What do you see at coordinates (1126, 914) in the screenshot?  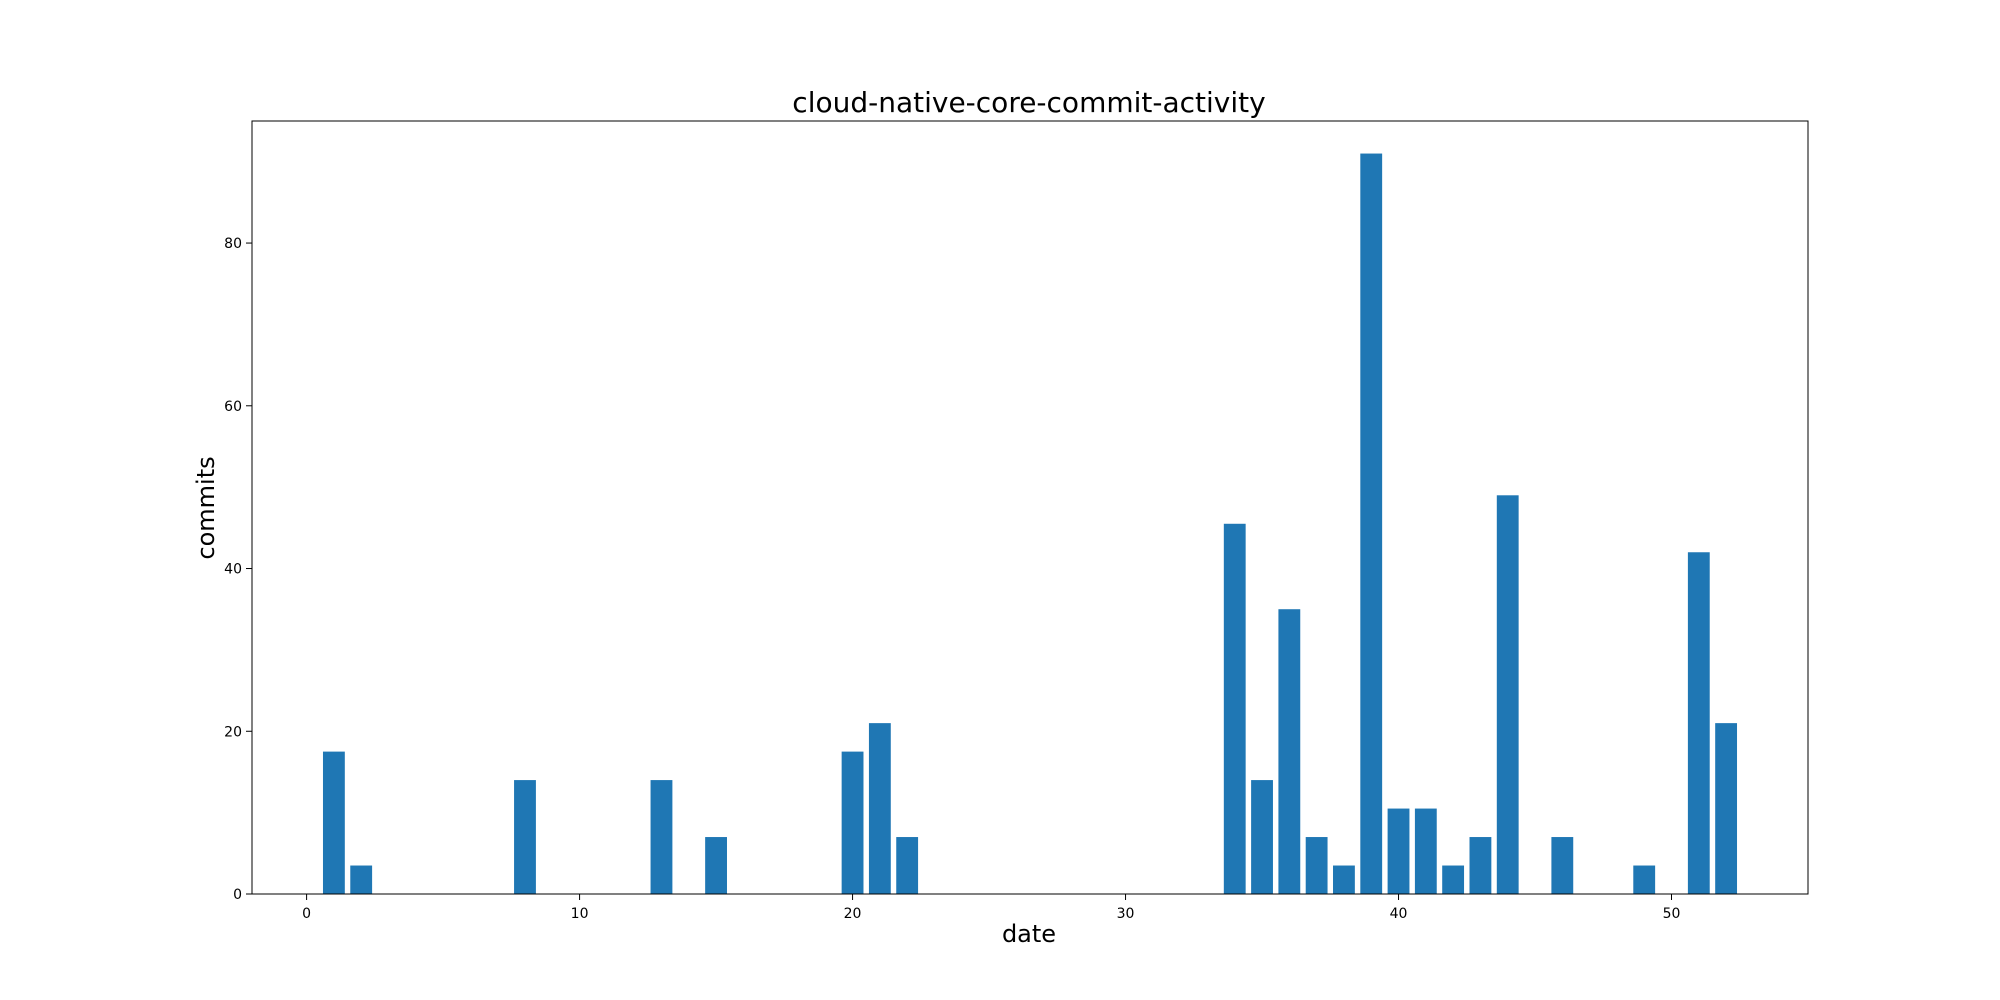 I see `x-tick-label: 30` at bounding box center [1126, 914].